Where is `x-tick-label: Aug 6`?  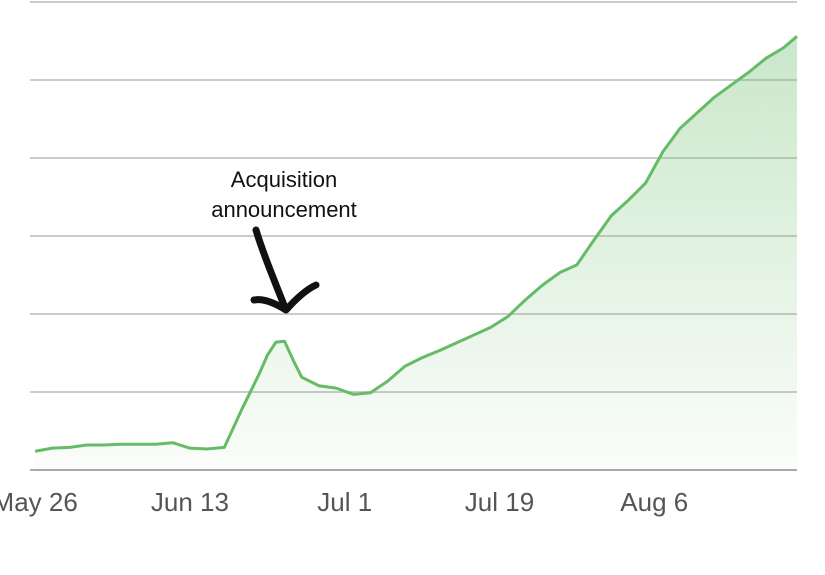
x-tick-label: Aug 6 is located at coordinates (654, 502).